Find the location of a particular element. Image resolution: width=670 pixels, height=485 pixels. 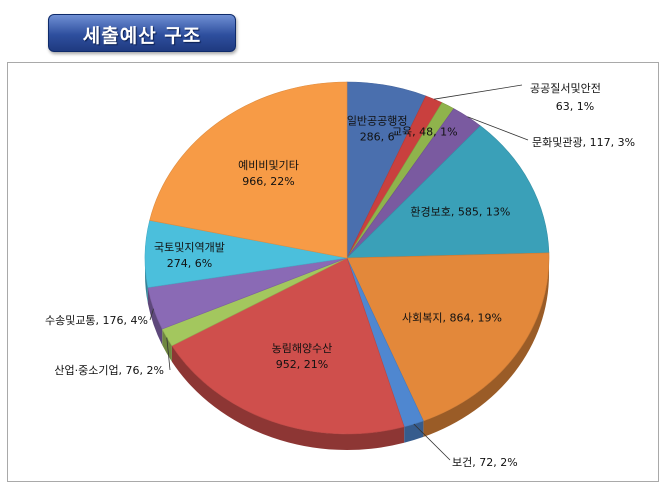

slice-label-3: 문화및관광, 117, 3% is located at coordinates (583, 142).